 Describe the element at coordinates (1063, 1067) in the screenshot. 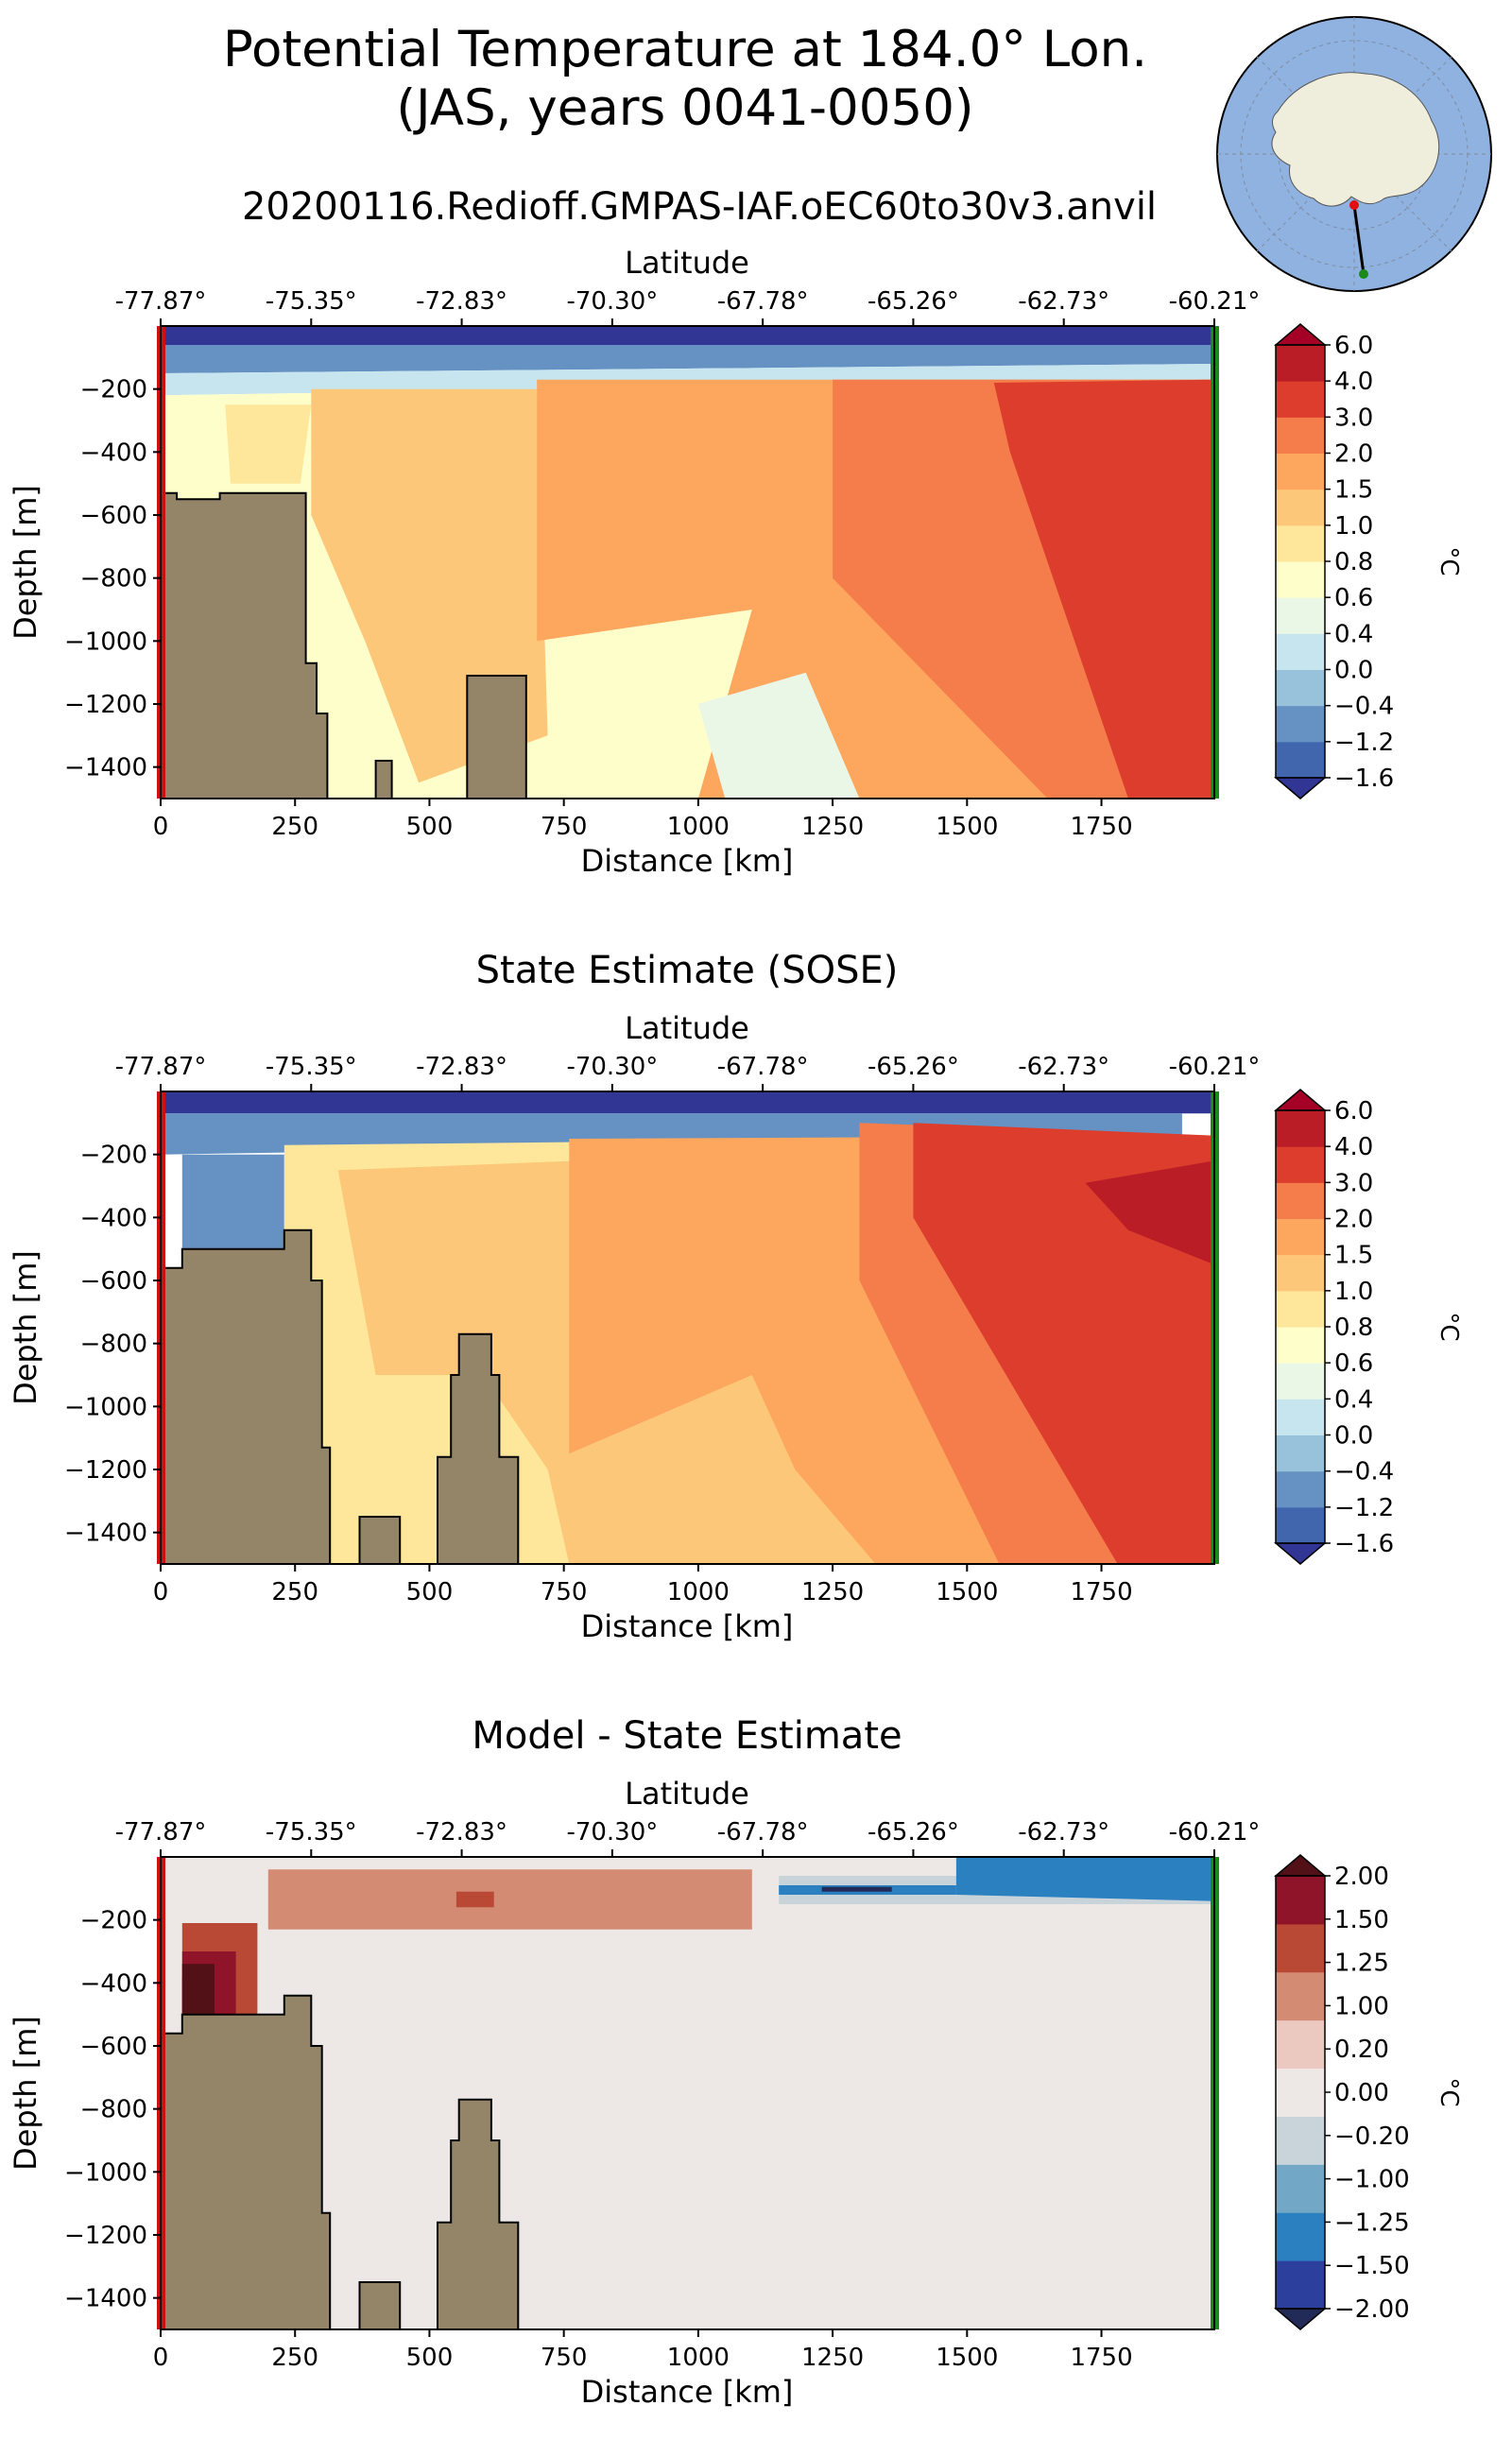

I see `lat-tick-label: -62.73°` at that location.